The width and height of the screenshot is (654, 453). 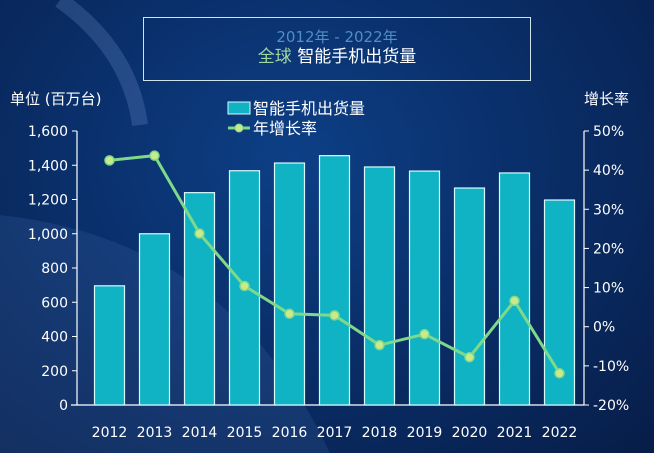 What do you see at coordinates (289, 314) in the screenshot?
I see `growth-point-2016` at bounding box center [289, 314].